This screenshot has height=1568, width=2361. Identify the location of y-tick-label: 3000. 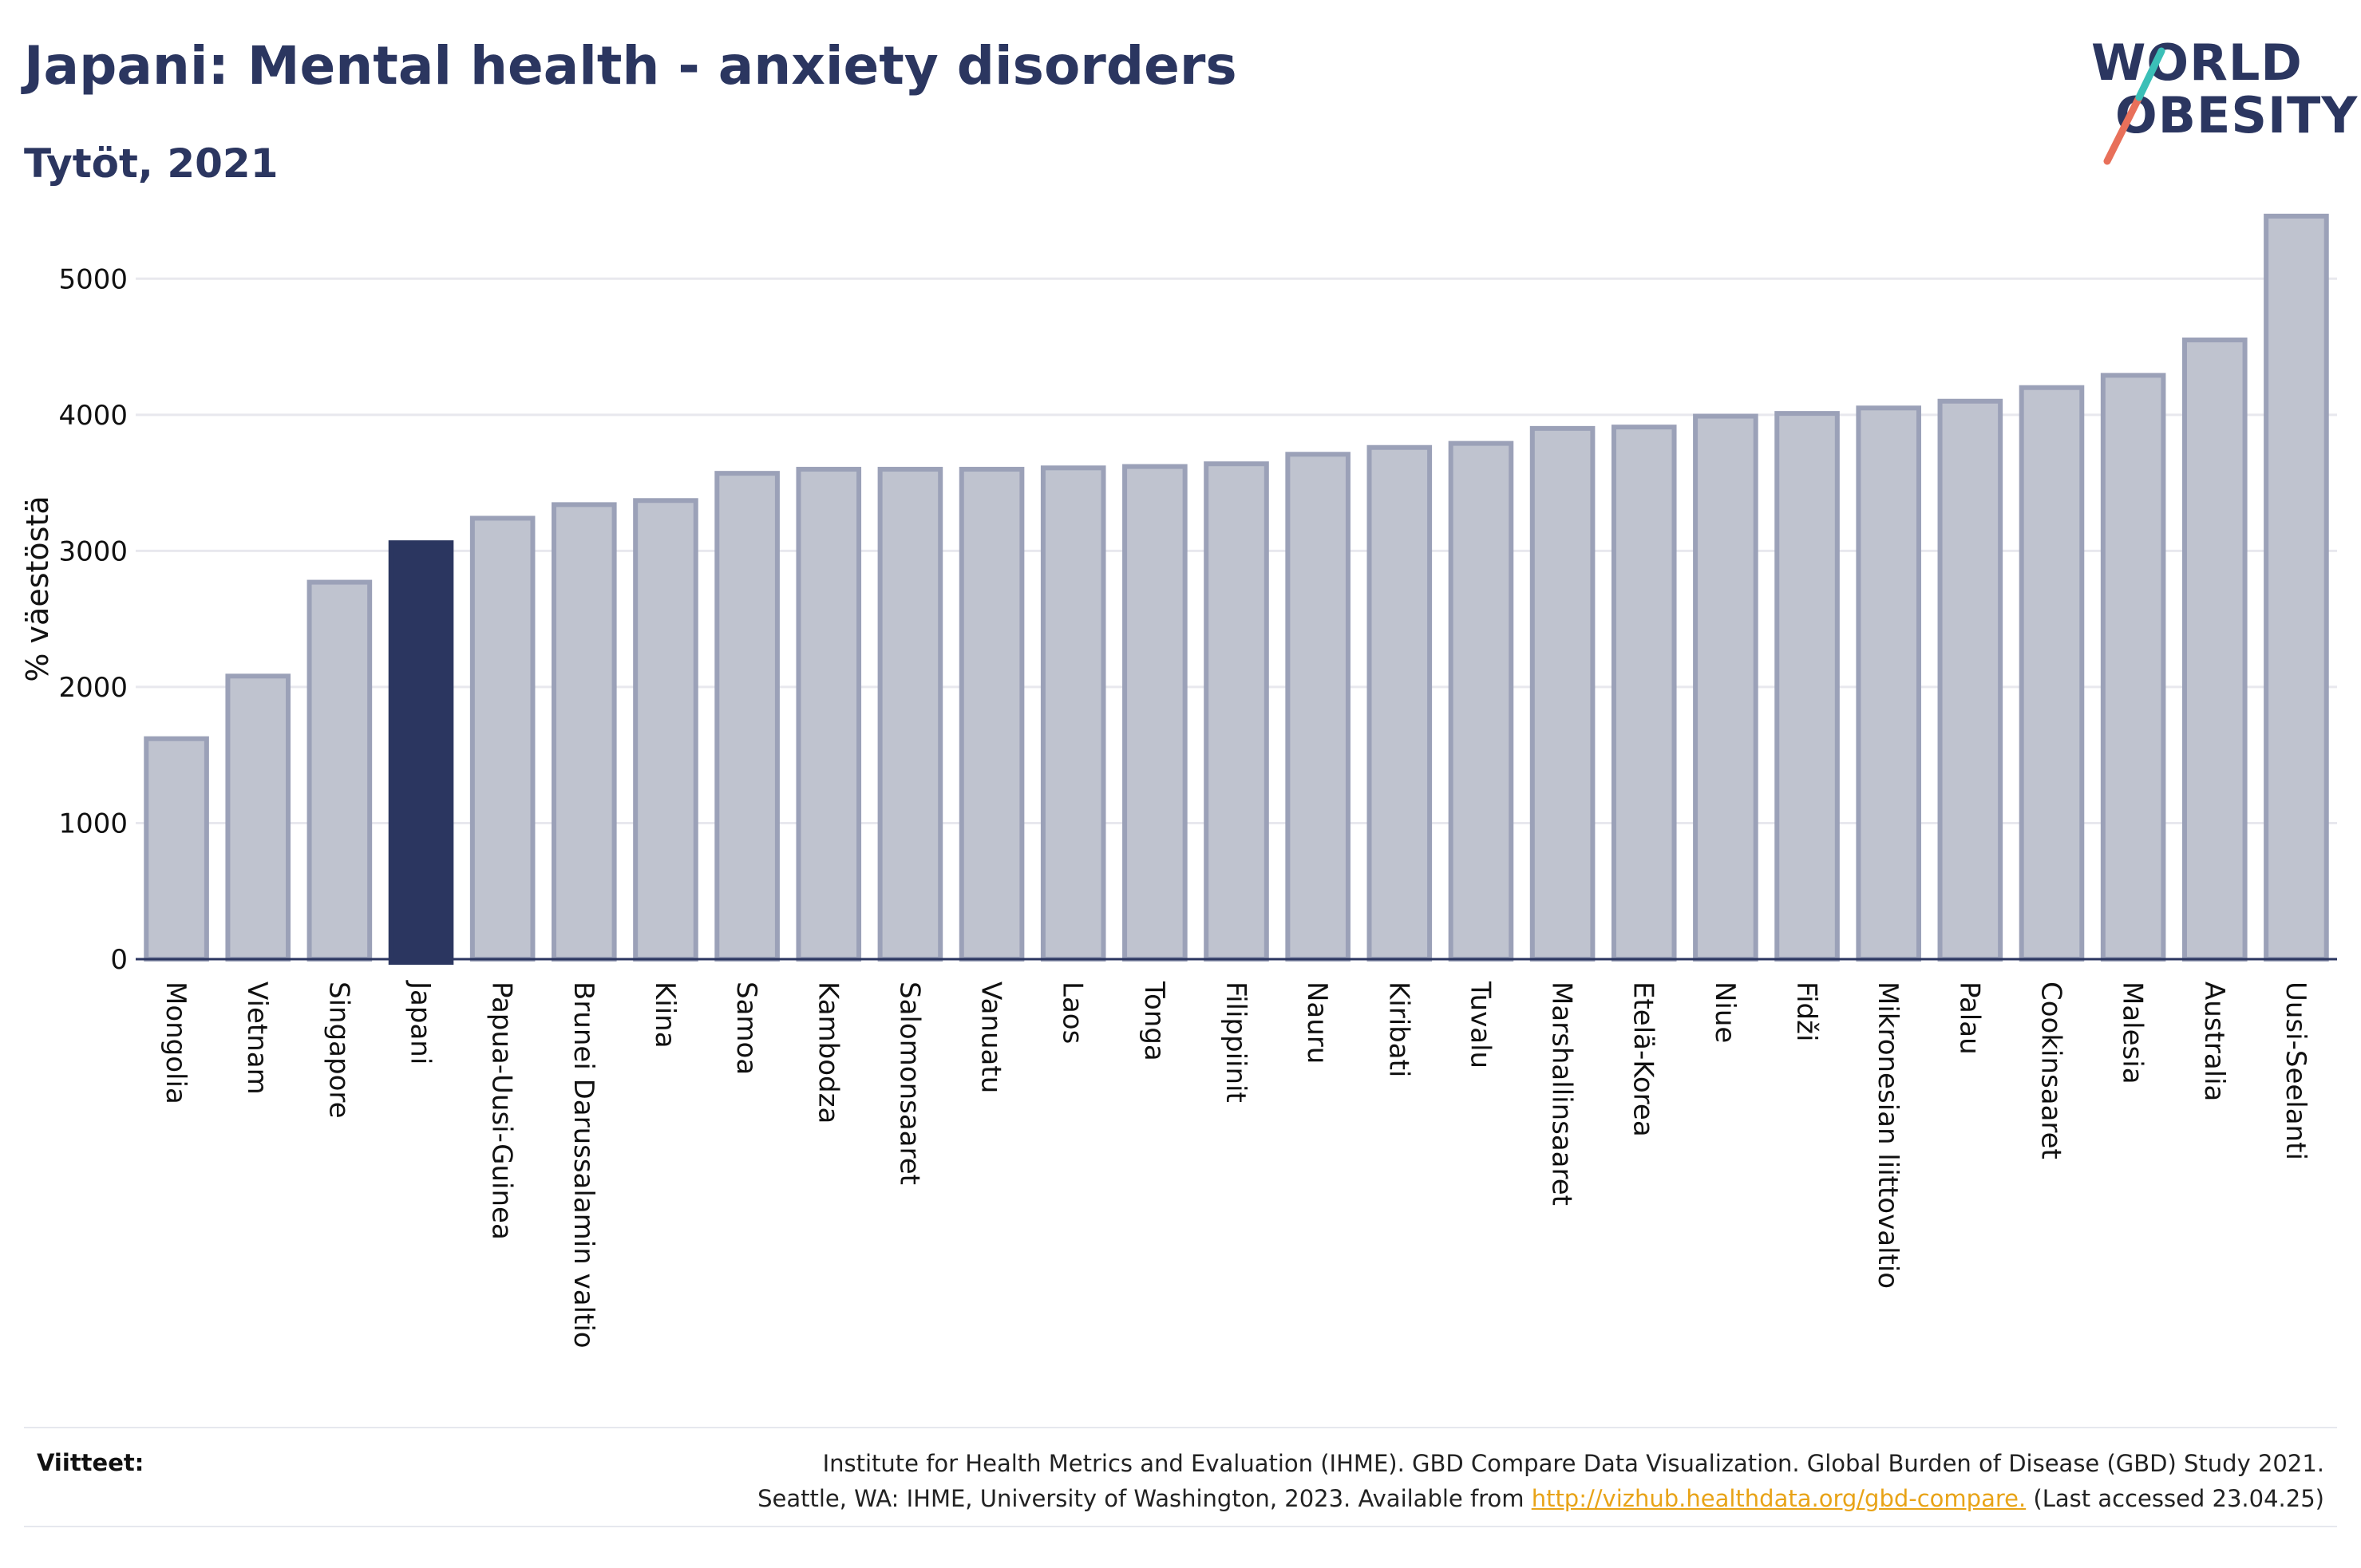
(93, 551).